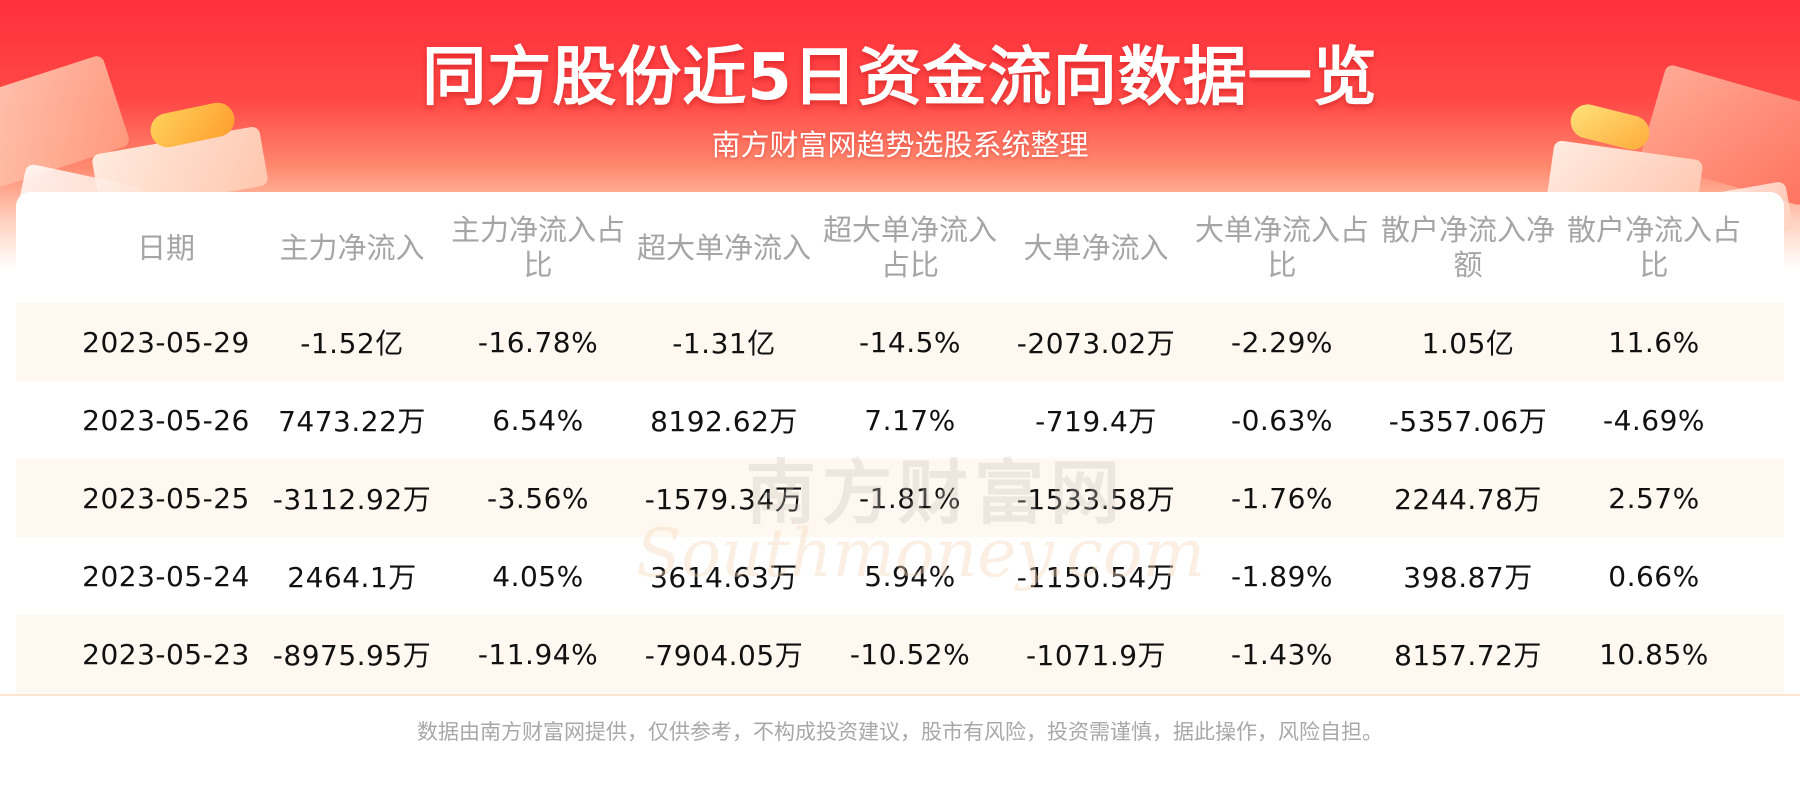 This screenshot has height=800, width=1800. What do you see at coordinates (166, 342) in the screenshot?
I see `table-cell-date: 2023-05-29` at bounding box center [166, 342].